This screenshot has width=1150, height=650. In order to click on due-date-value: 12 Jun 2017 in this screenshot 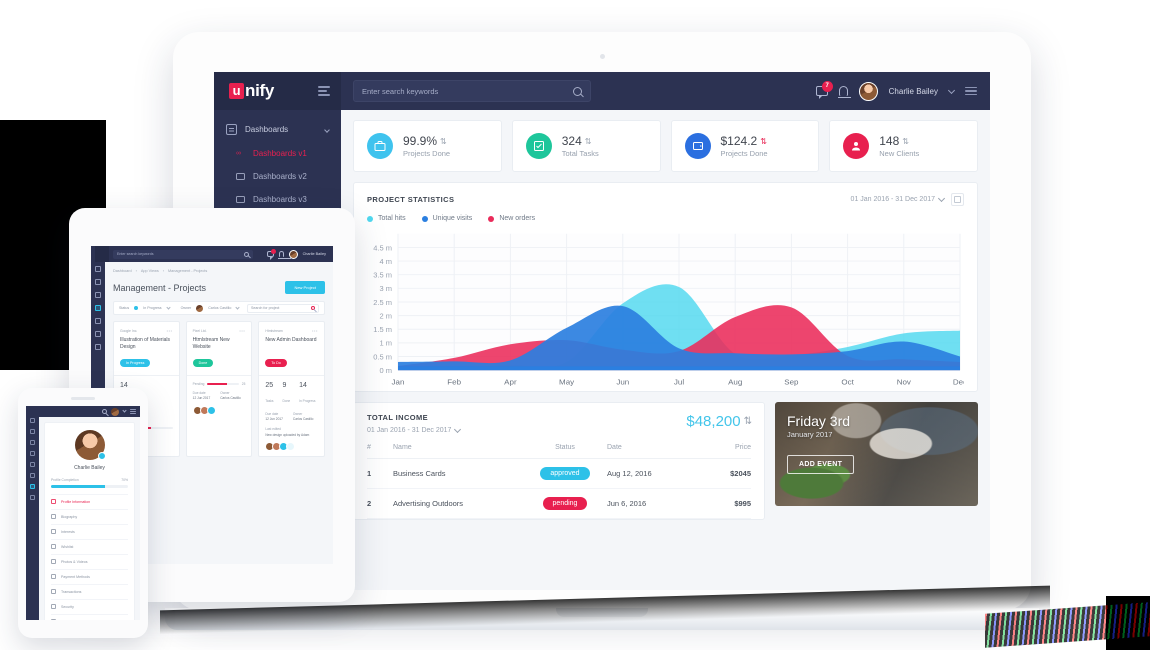, I will do `click(201, 397)`.